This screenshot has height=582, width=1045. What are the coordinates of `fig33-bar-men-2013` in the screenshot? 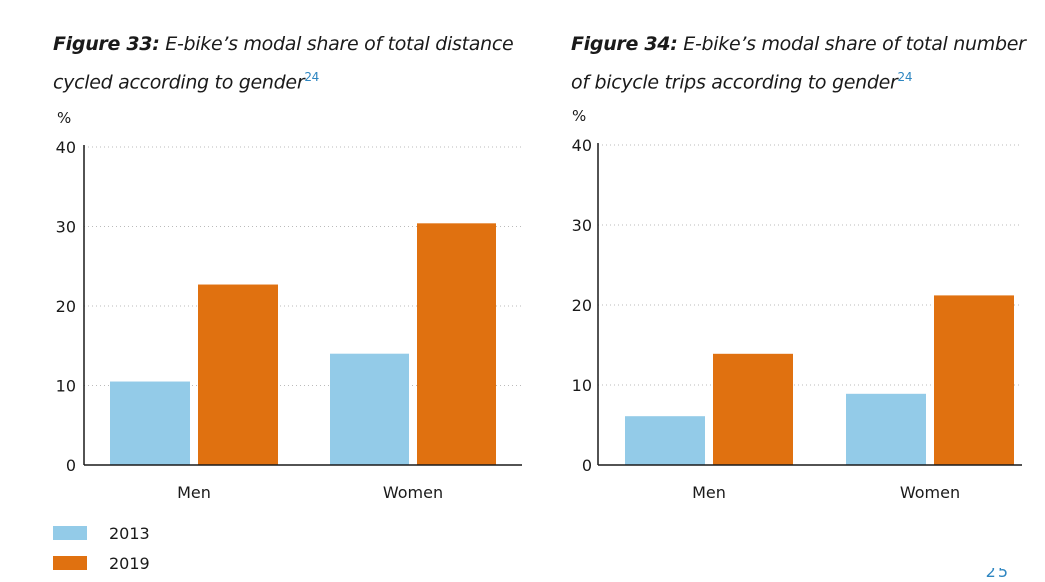 It's located at (150, 423).